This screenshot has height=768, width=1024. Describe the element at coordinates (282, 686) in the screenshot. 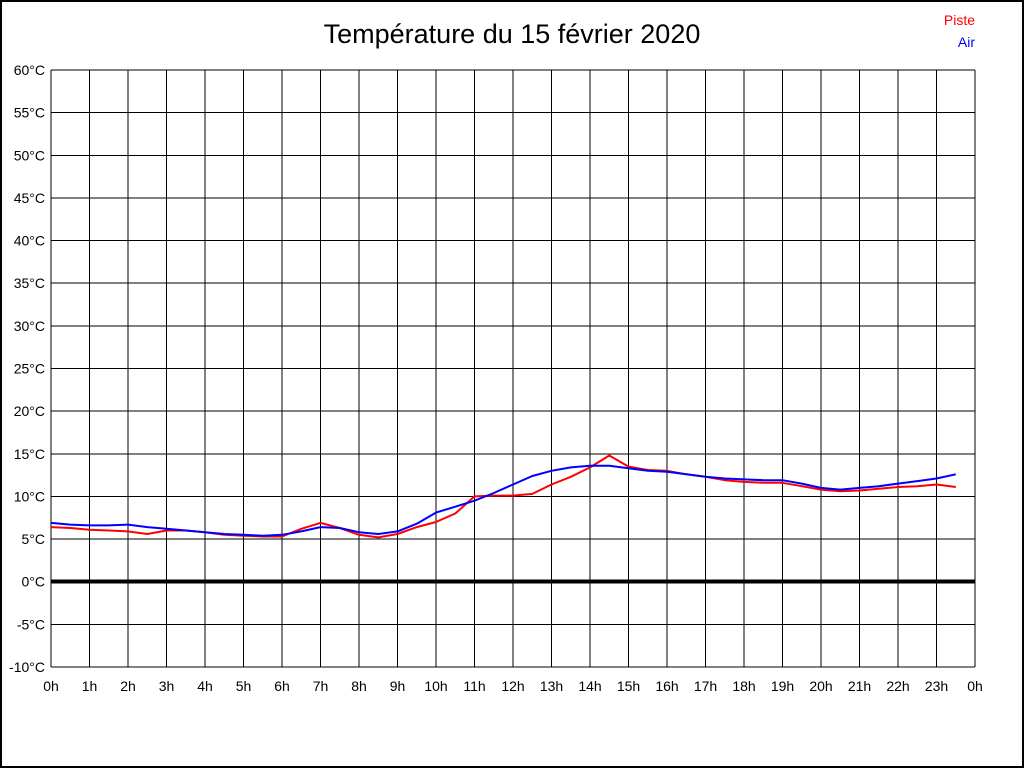

I see `x-tick-label: 6h` at that location.